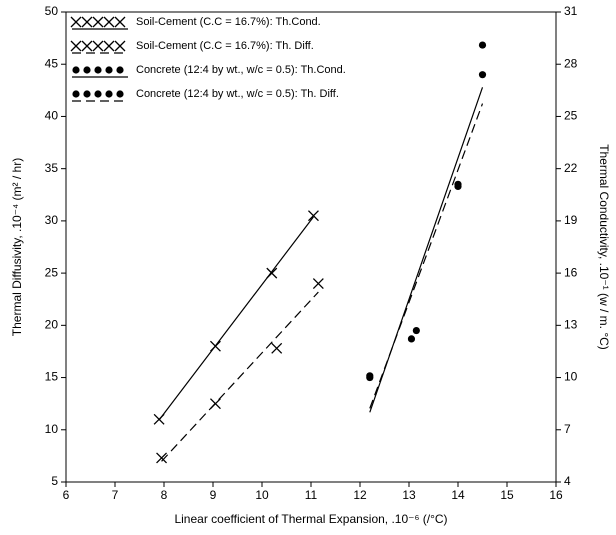 This screenshot has width=616, height=535. What do you see at coordinates (571, 11) in the screenshot?
I see `y2-tick-label: 31` at bounding box center [571, 11].